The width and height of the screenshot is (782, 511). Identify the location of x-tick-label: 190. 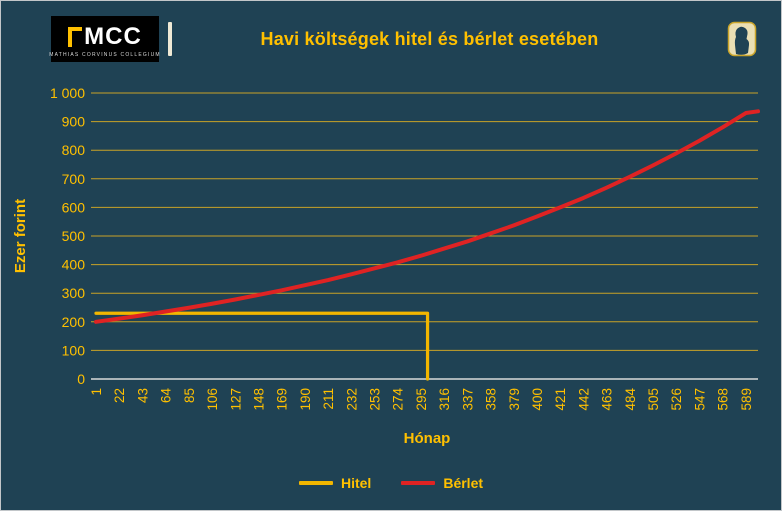
(305, 399).